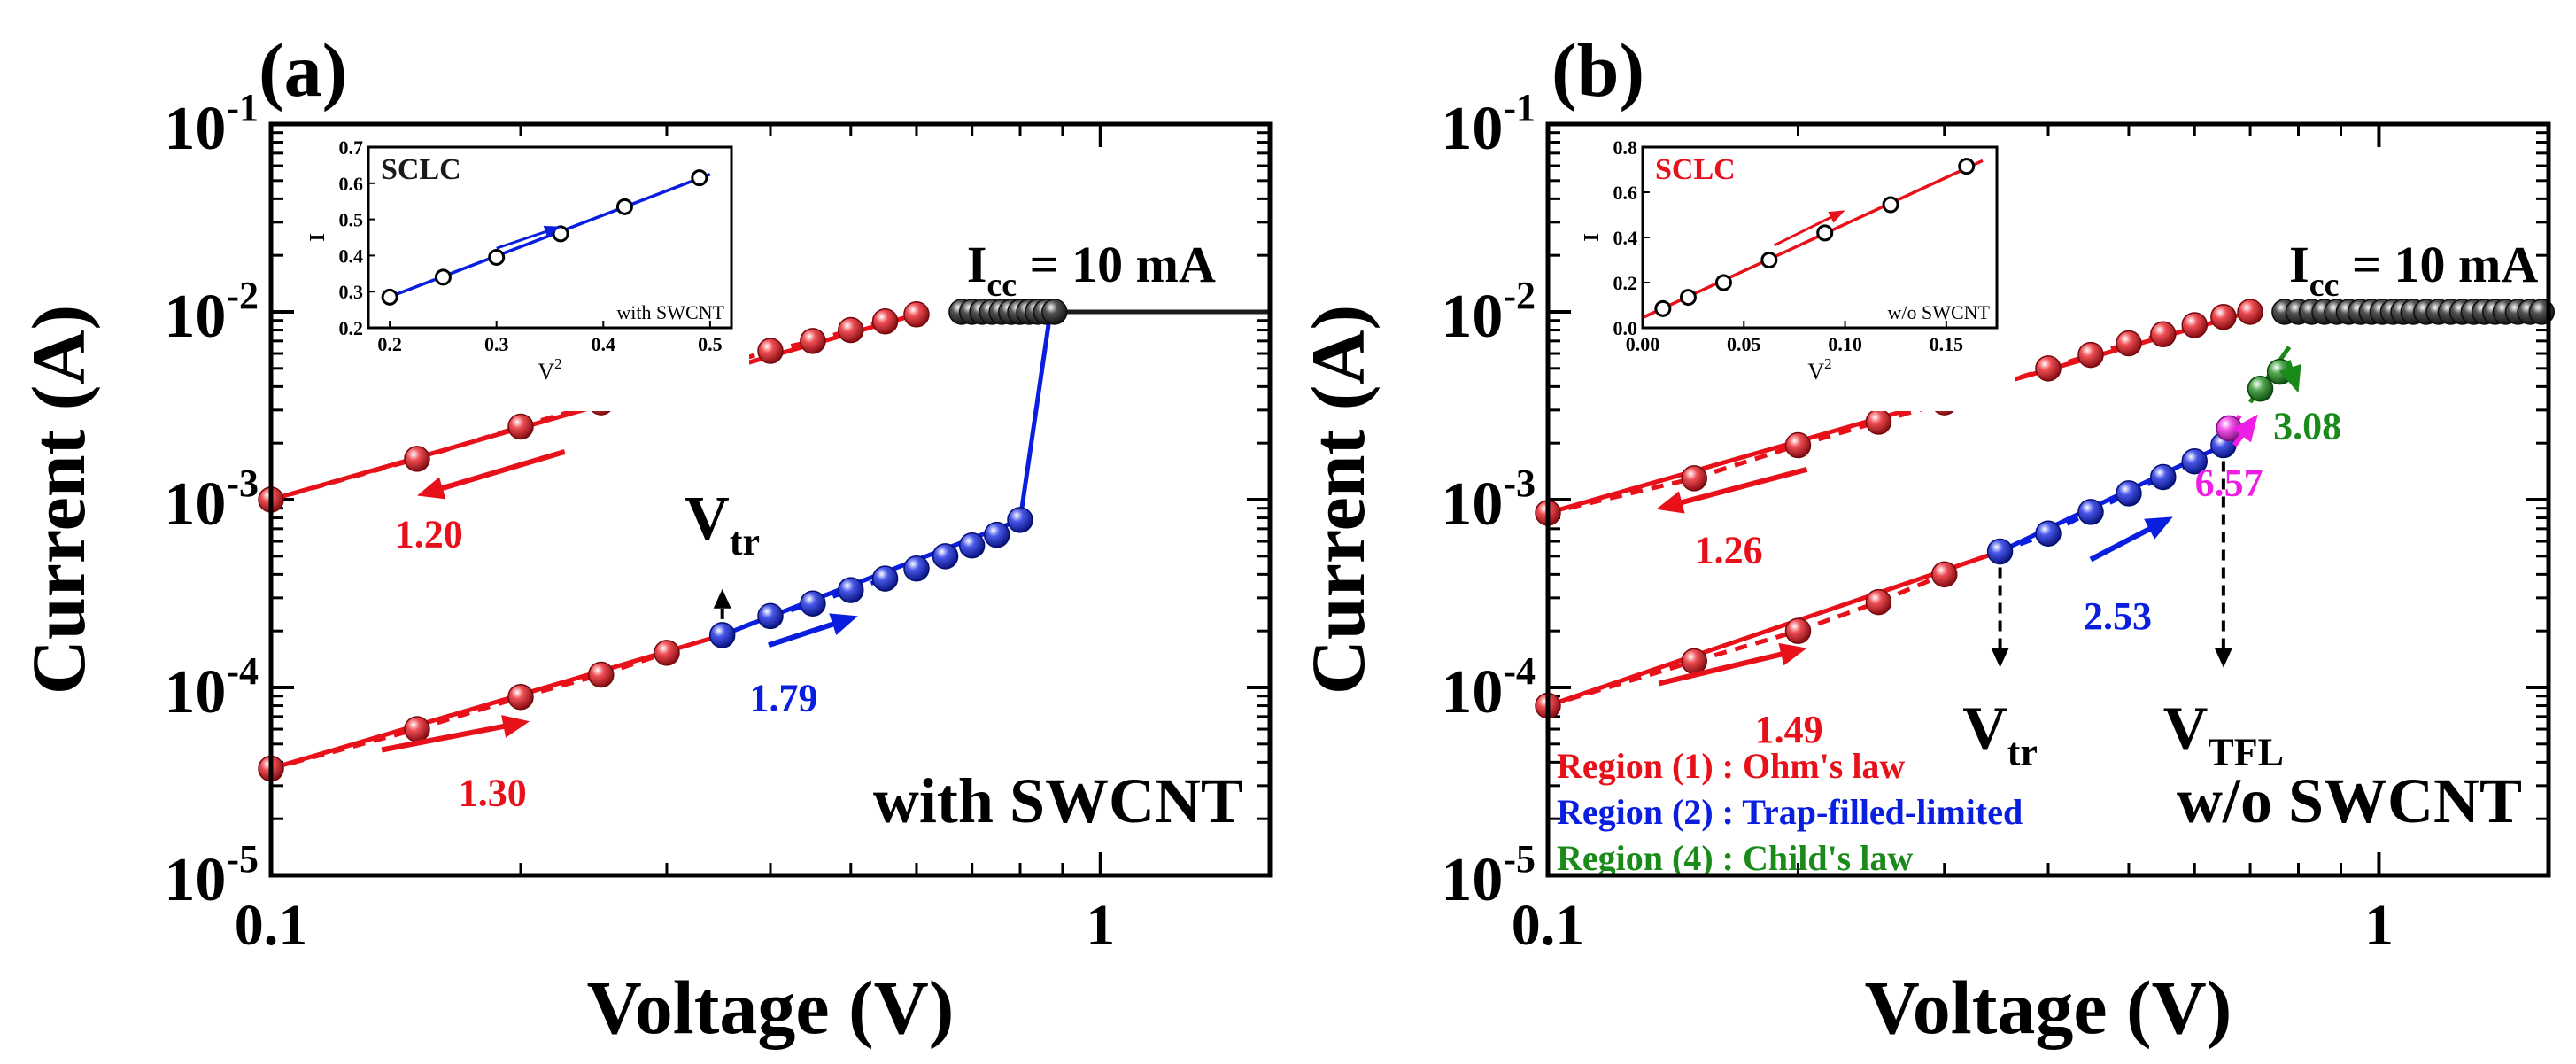  I want to click on panel-label: (b), so click(1597, 70).